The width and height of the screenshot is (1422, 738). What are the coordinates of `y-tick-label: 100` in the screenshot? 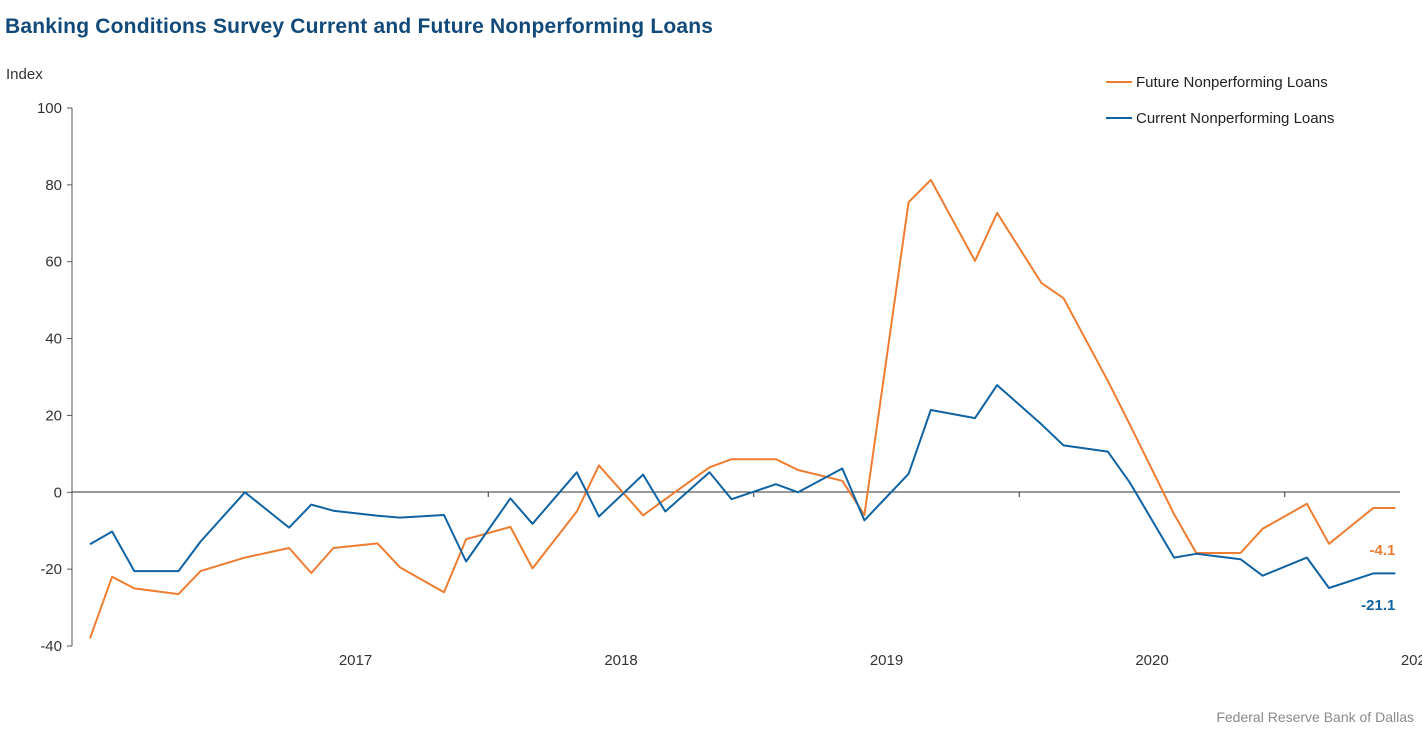 It's located at (49, 108).